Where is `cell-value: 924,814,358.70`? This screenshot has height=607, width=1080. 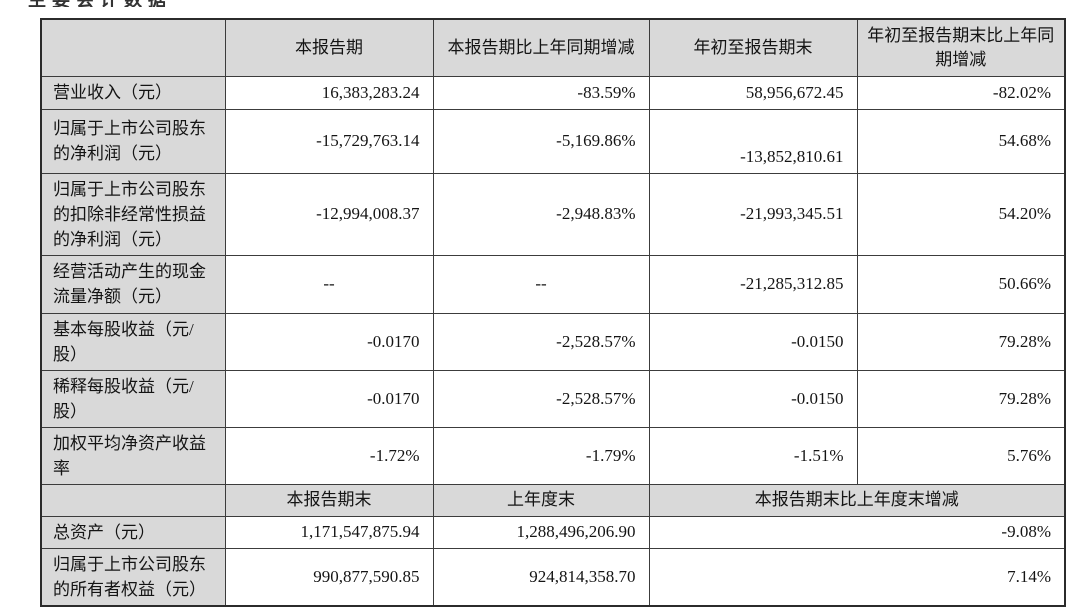
cell-value: 924,814,358.70 is located at coordinates (541, 576).